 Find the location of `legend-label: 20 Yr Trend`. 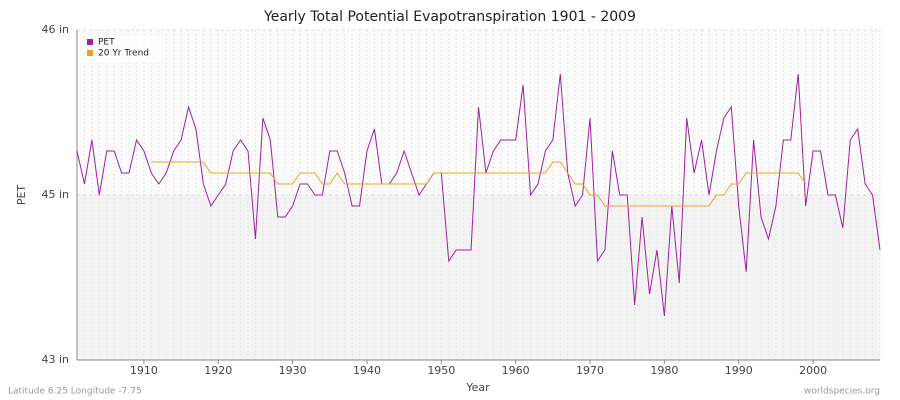

legend-label: 20 Yr Trend is located at coordinates (123, 54).